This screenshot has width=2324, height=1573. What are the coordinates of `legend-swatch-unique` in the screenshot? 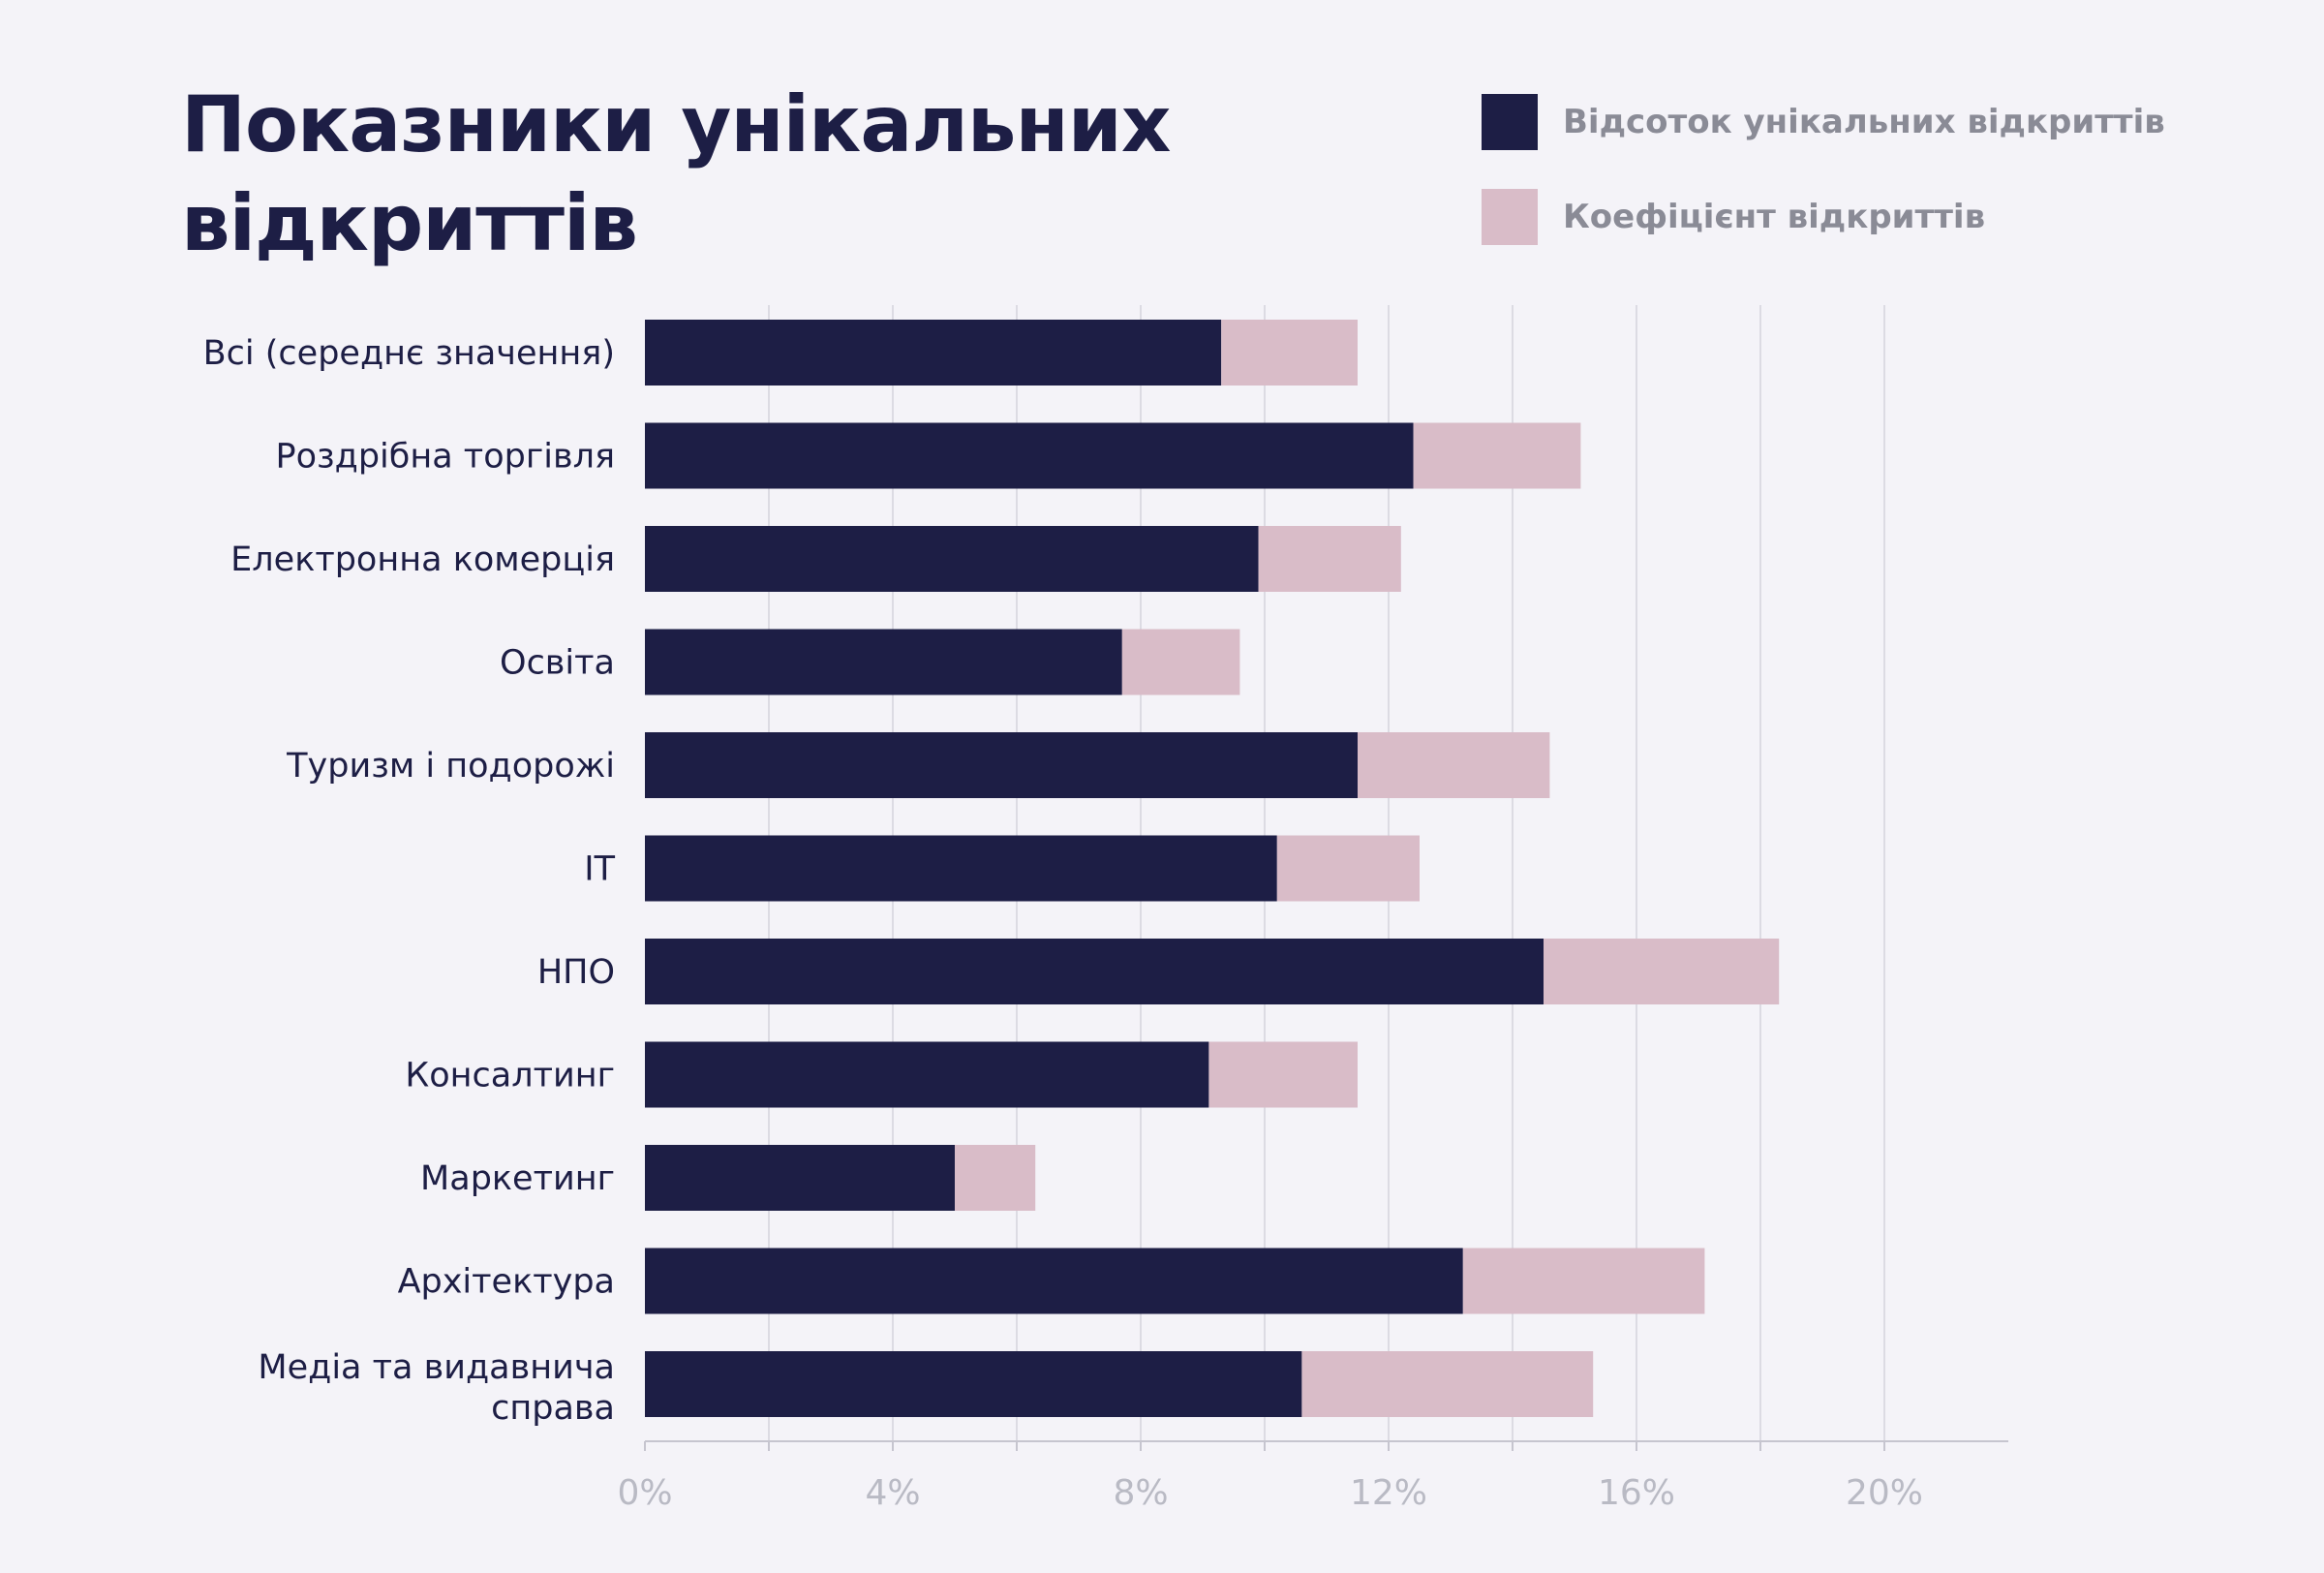 It's located at (1510, 122).